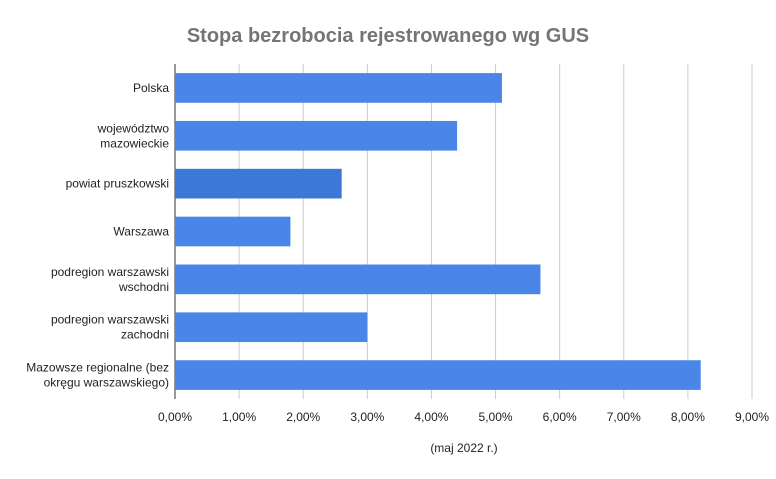  I want to click on x-tick-label: 8,00%, so click(688, 417).